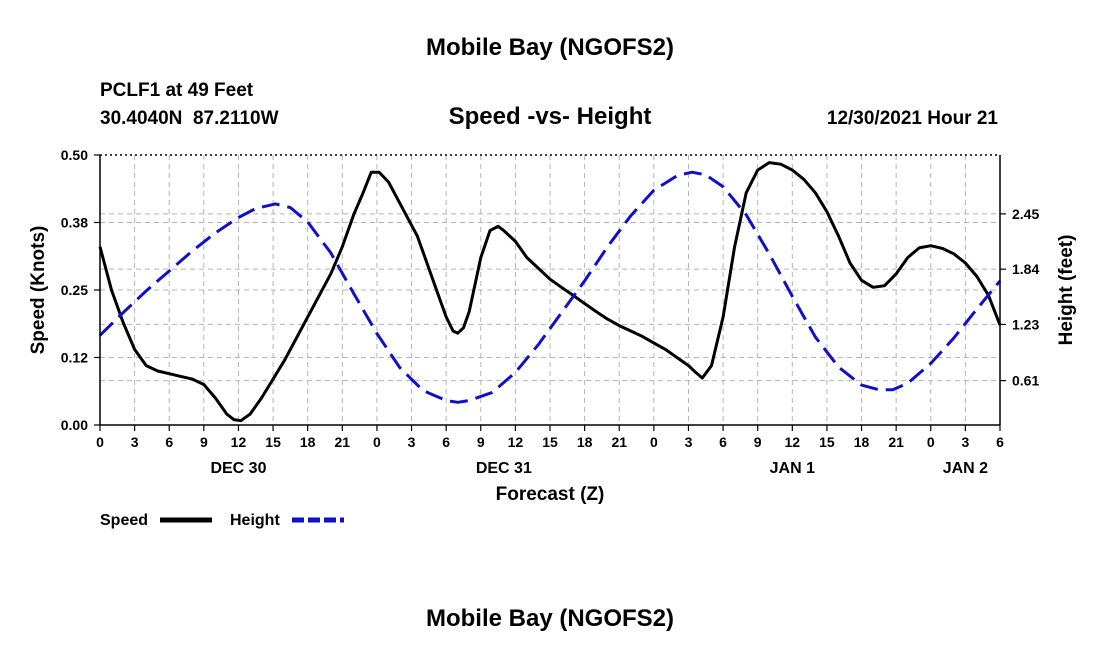 Image resolution: width=1100 pixels, height=655 pixels. Describe the element at coordinates (913, 118) in the screenshot. I see `forecast-timestamp: 12/30/2021 Hour 21` at that location.